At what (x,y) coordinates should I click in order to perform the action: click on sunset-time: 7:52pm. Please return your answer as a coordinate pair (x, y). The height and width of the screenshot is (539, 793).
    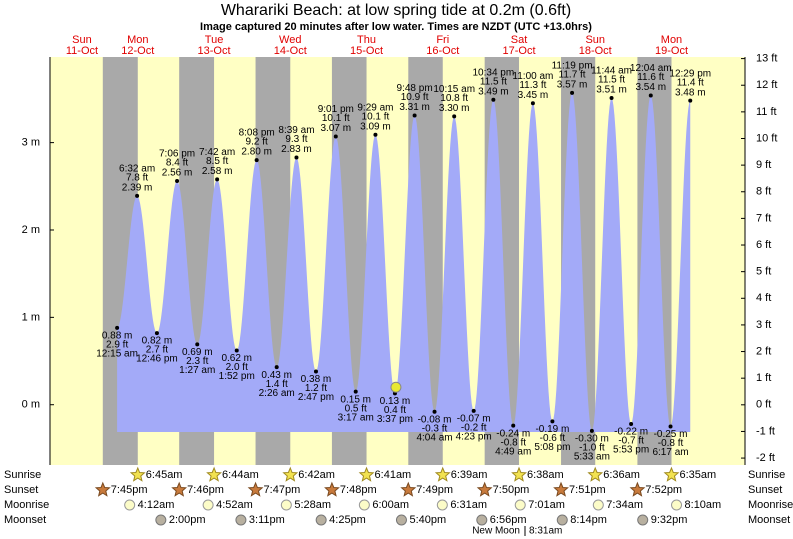
    Looking at the image, I should click on (663, 490).